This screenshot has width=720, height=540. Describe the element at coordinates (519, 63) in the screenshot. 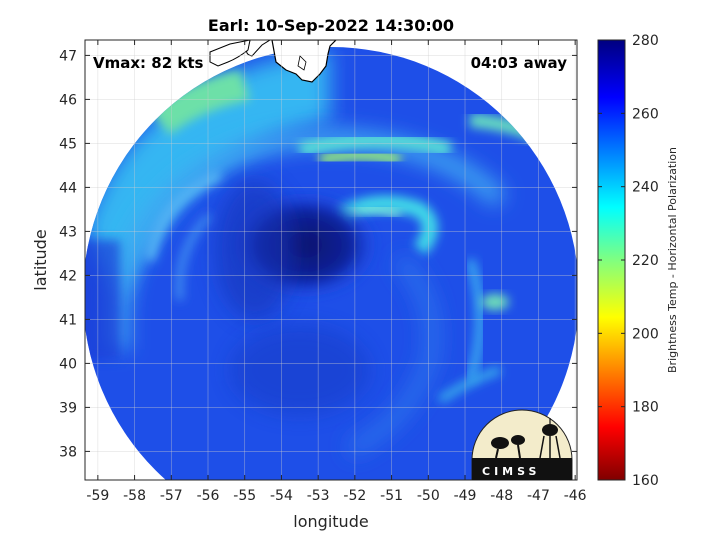

I see `time-away-label: 04:03 away` at that location.